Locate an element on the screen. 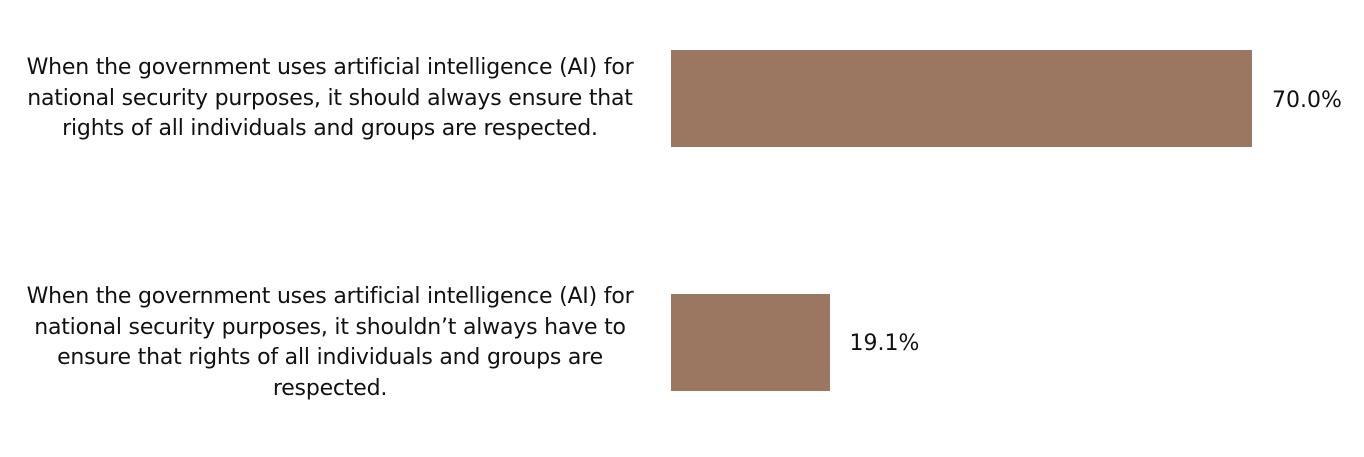 This screenshot has height=457, width=1364. value-label: 70.0% is located at coordinates (1307, 100).